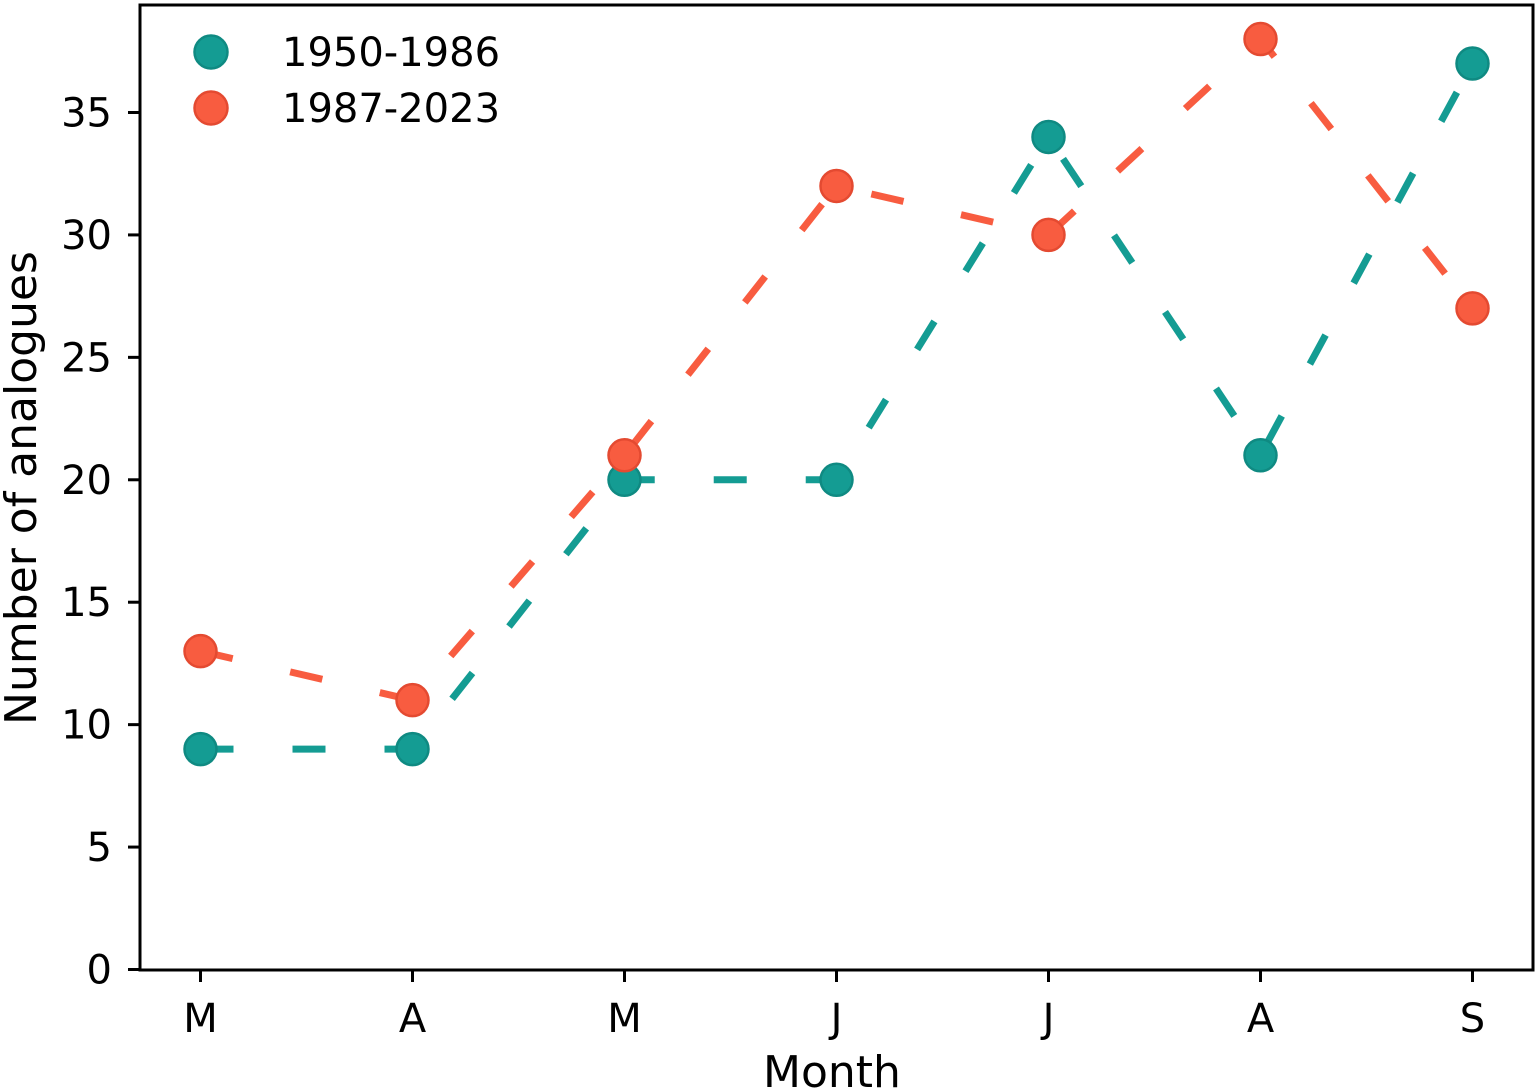 The image size is (1538, 1091). What do you see at coordinates (99, 971) in the screenshot?
I see `y-tick-label: 0` at bounding box center [99, 971].